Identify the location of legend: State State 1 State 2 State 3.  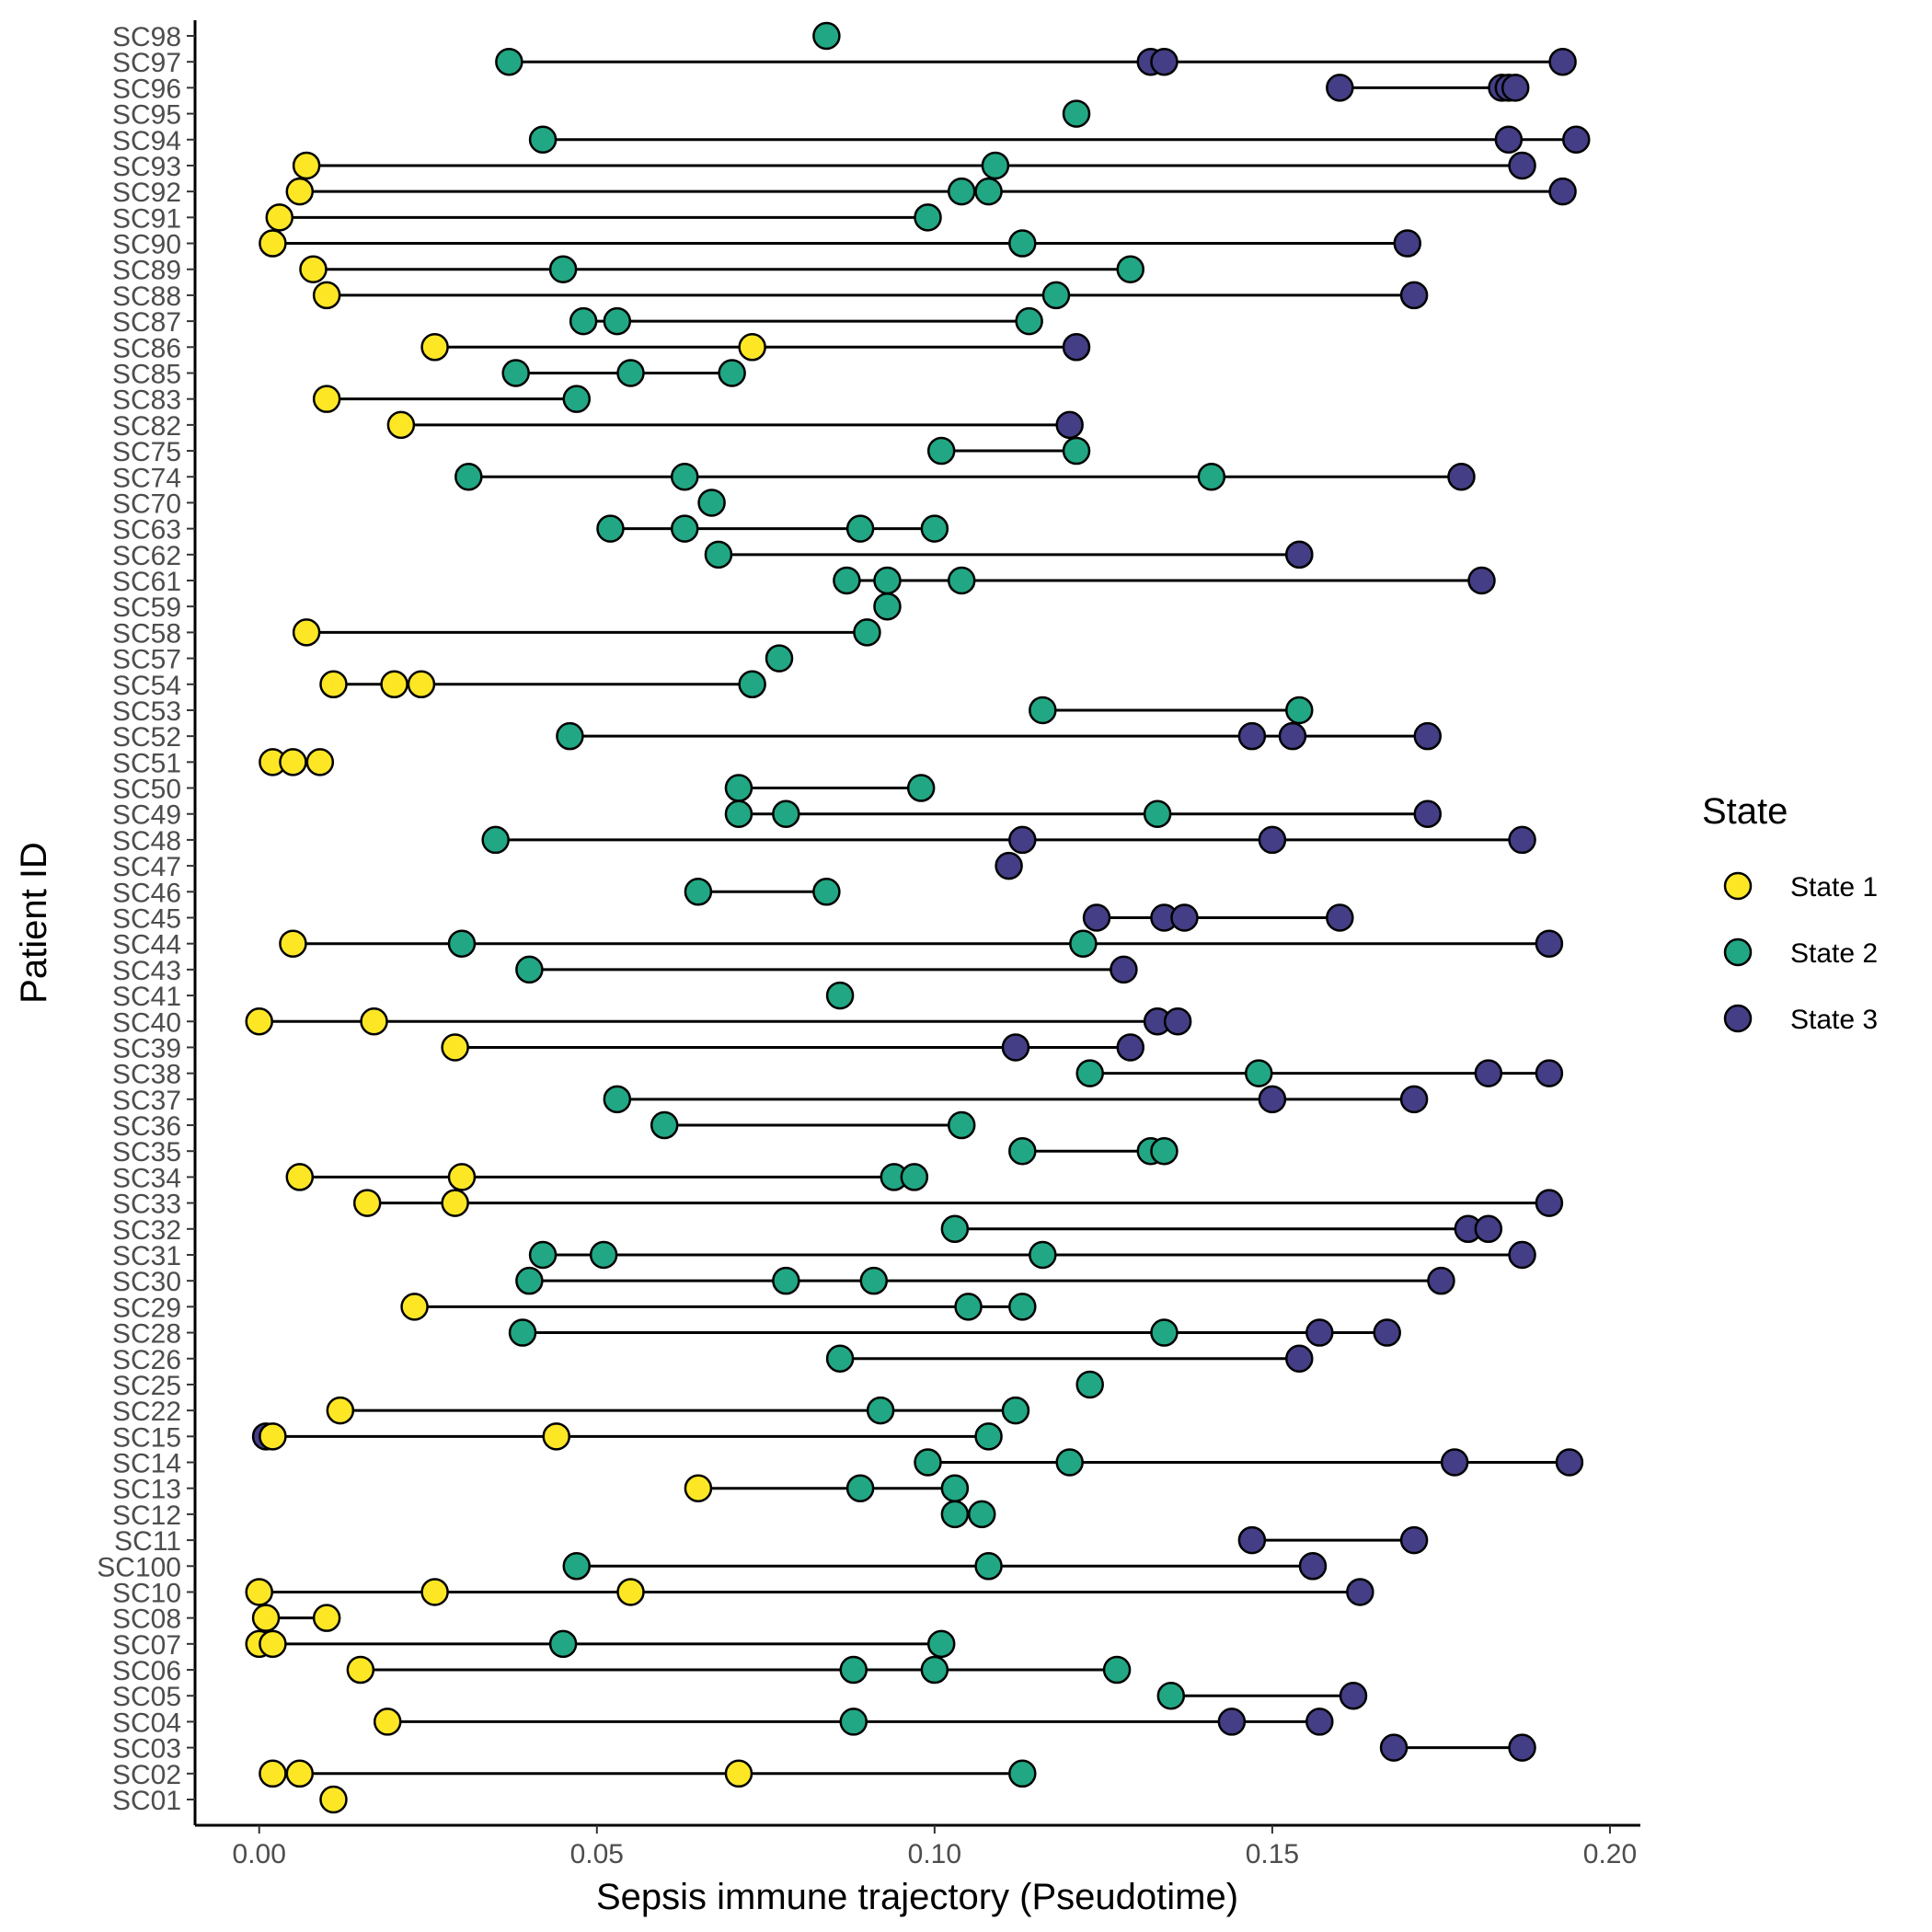
(1790, 913).